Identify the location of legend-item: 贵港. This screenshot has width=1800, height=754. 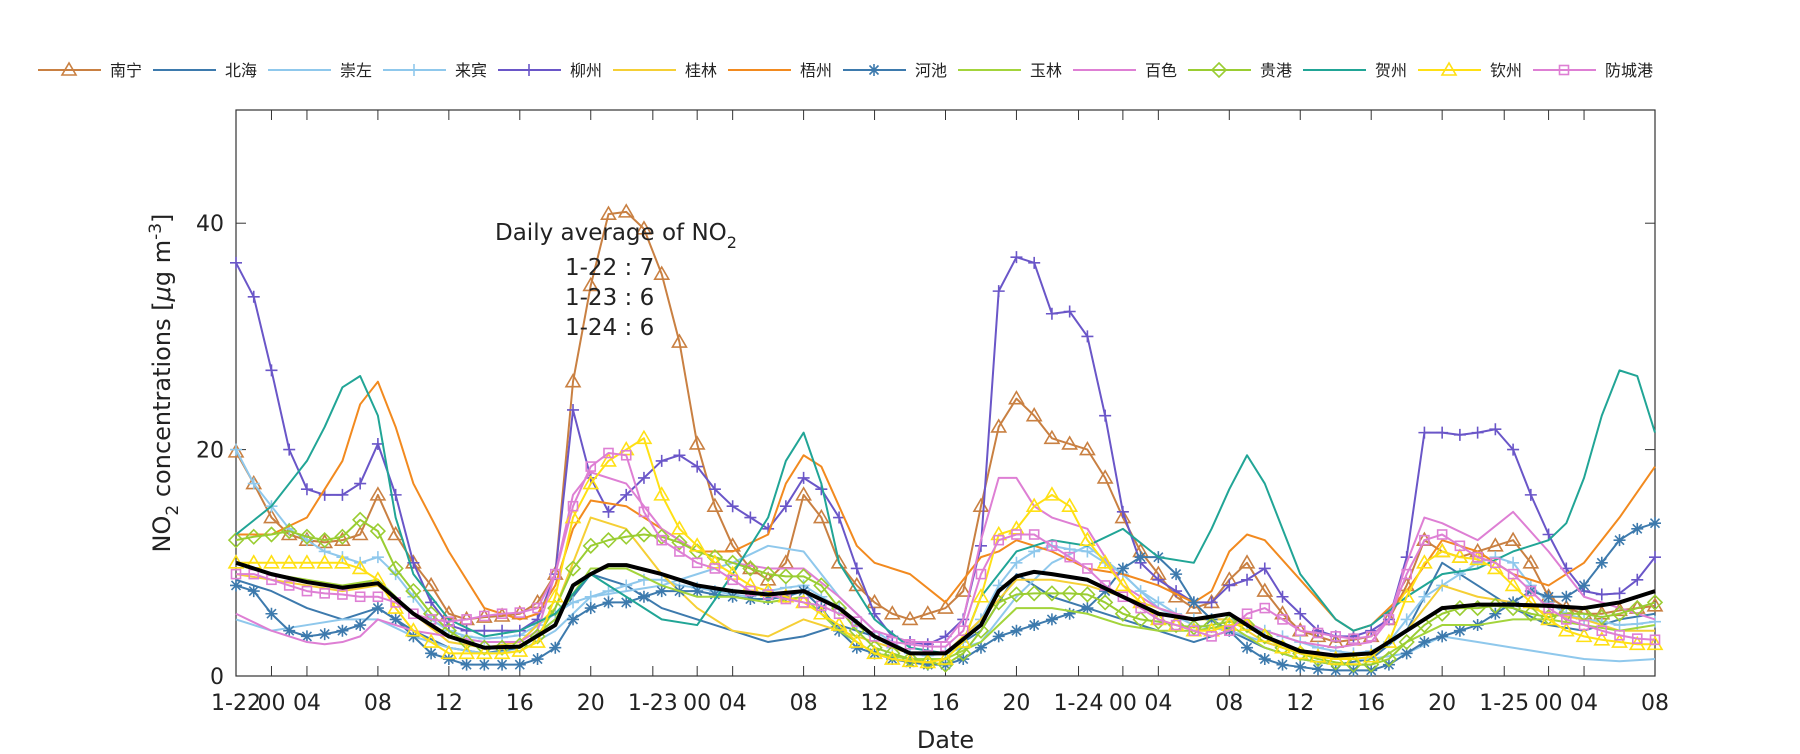
(1240, 70).